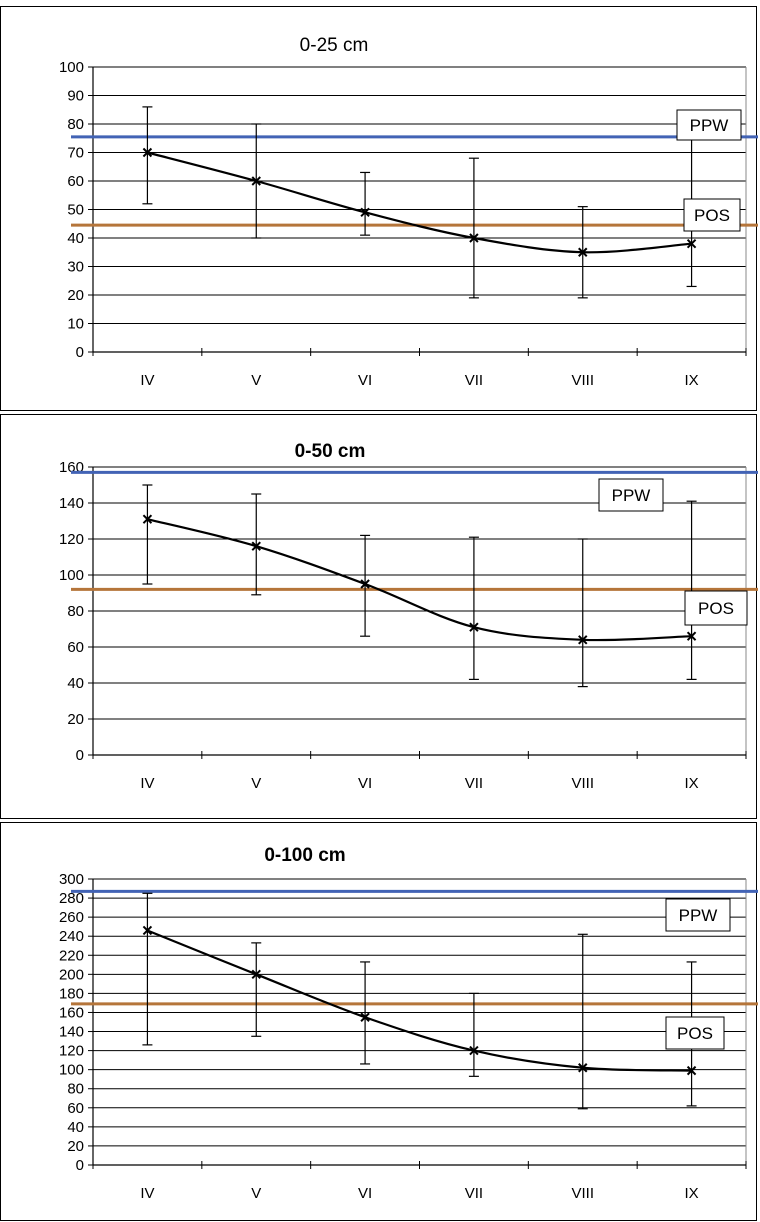  What do you see at coordinates (304, 855) in the screenshot?
I see `chart-title: 0-100 cm` at bounding box center [304, 855].